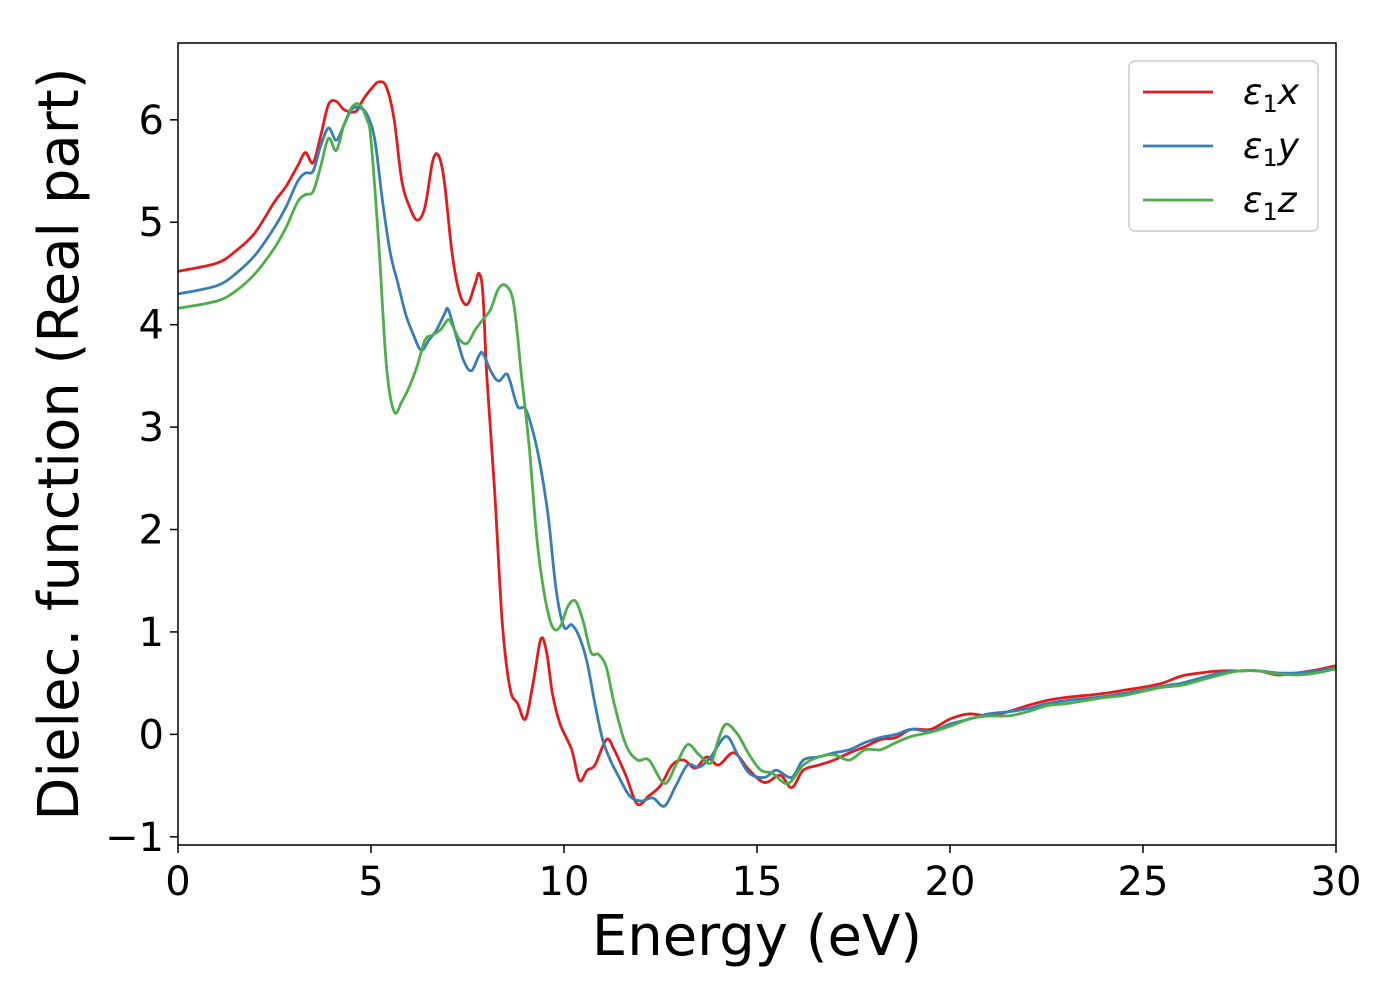 The image size is (1400, 1000). I want to click on x-axis: 0 5 10 15 20 25 30, so click(763, 875).